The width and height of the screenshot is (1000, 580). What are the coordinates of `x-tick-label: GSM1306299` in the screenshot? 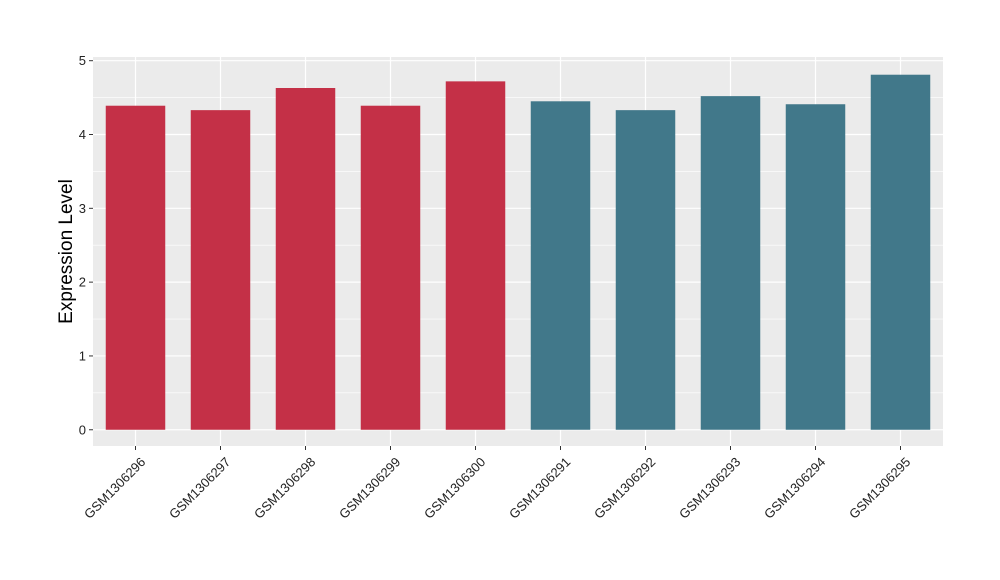 It's located at (369, 487).